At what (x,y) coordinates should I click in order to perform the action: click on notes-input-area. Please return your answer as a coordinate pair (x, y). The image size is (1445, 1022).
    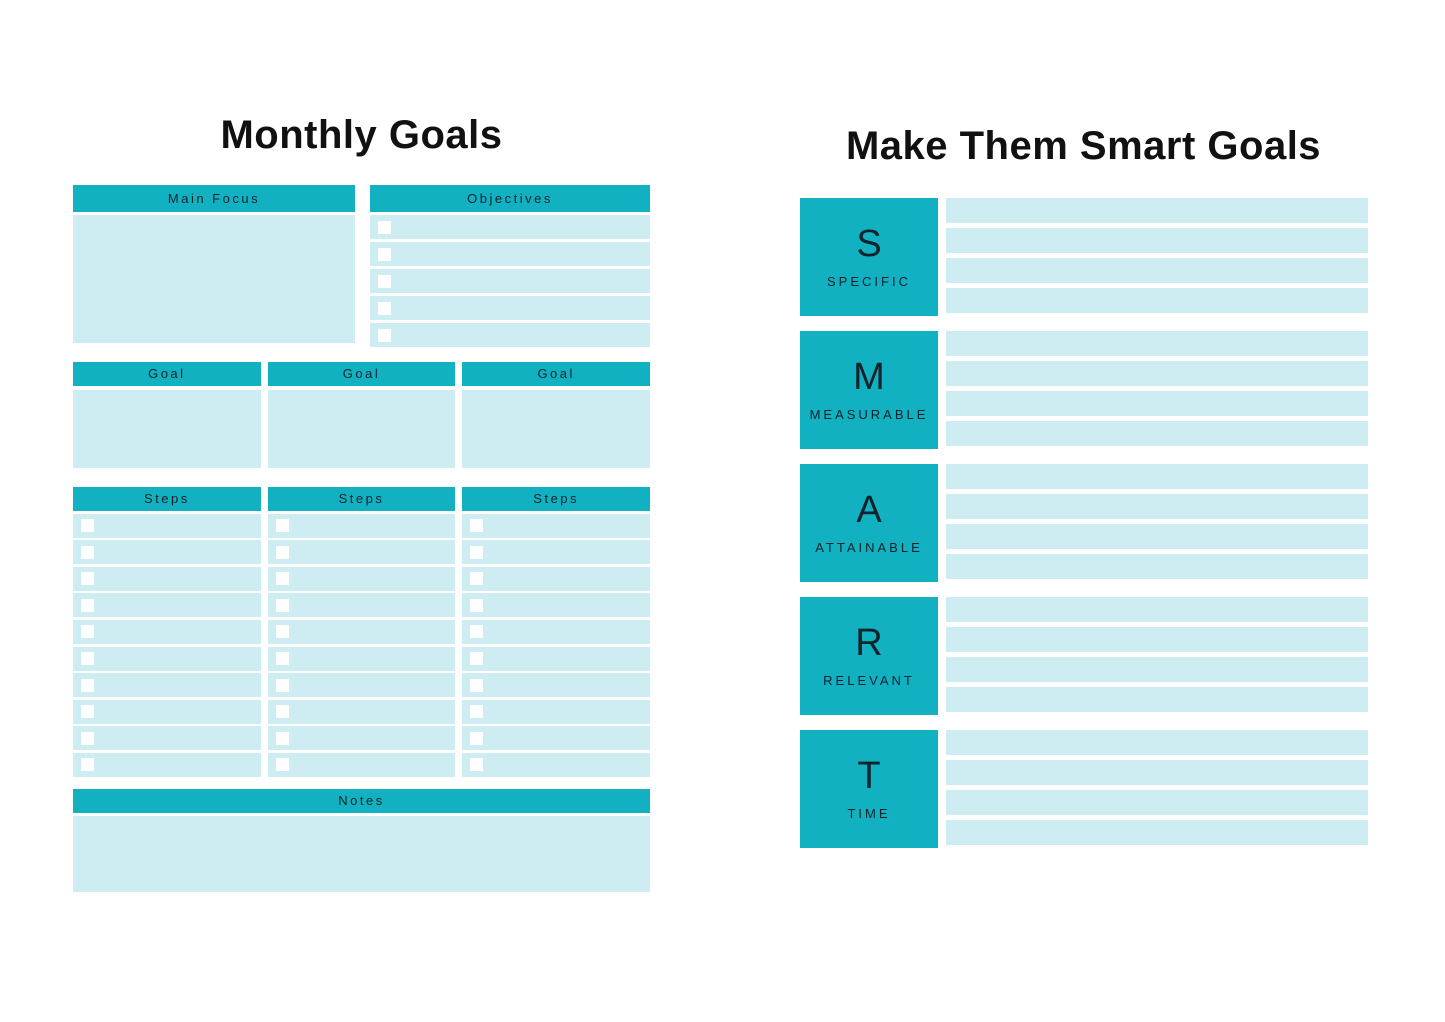
    Looking at the image, I should click on (361, 854).